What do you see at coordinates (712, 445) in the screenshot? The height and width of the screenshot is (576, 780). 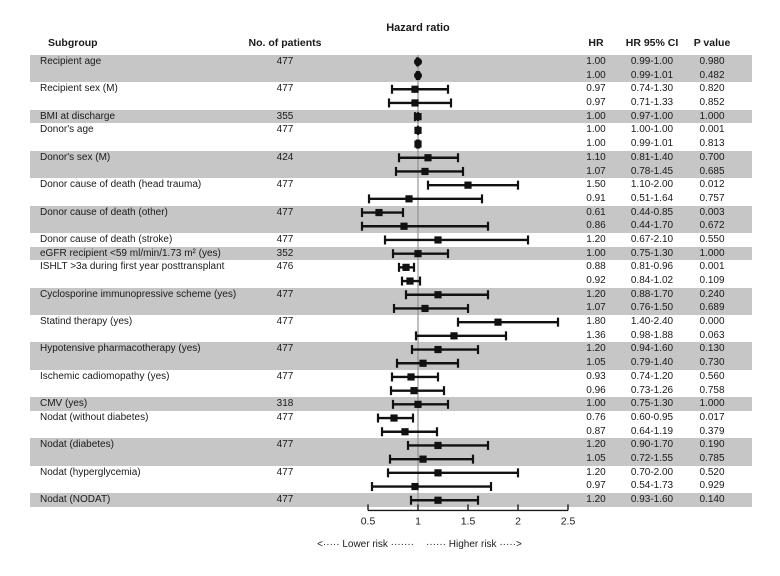 I see `p-value: 0.190` at bounding box center [712, 445].